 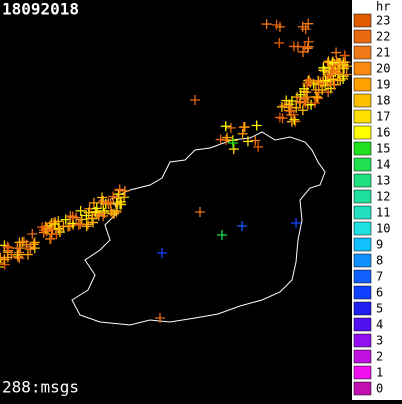 I want to click on legend-label: 7, so click(x=379, y=277).